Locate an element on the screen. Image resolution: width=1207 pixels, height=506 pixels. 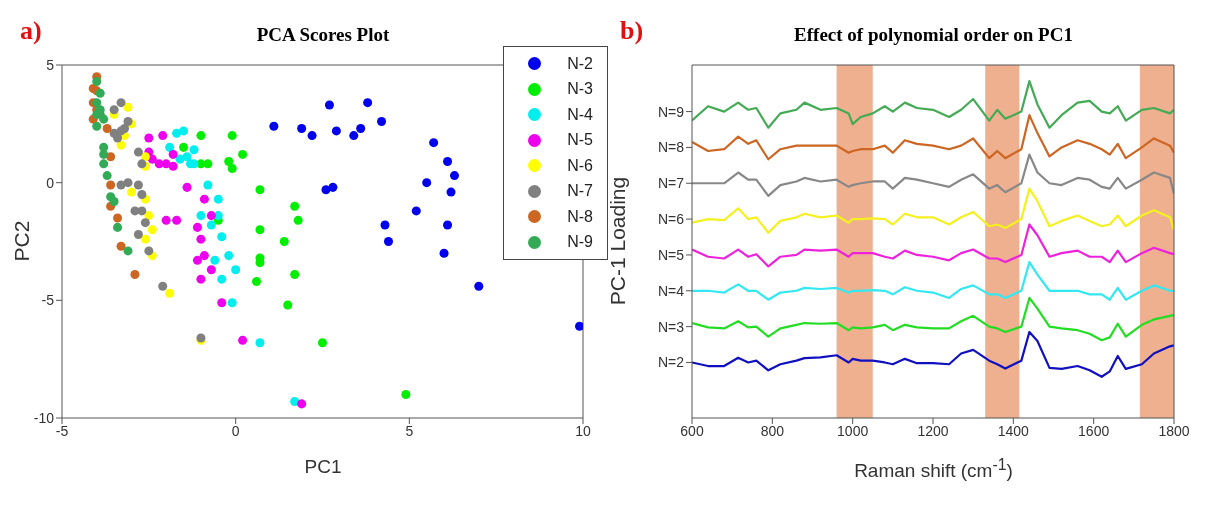
y-tick-label: N=7 is located at coordinates (671, 183).